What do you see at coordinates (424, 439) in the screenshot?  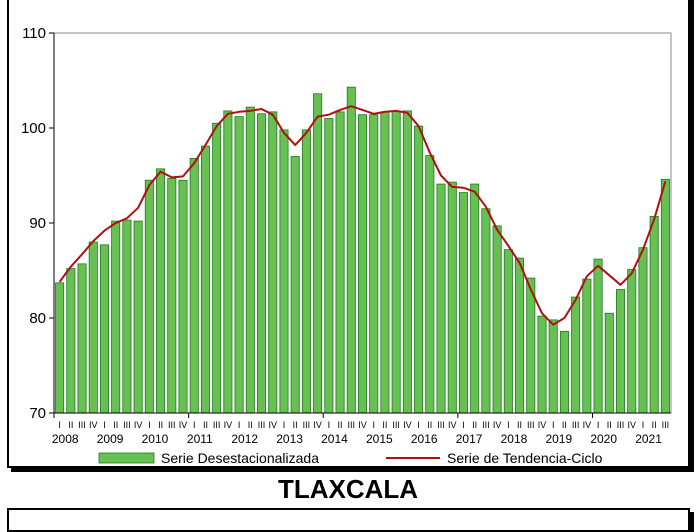 I see `year-label: 2016` at bounding box center [424, 439].